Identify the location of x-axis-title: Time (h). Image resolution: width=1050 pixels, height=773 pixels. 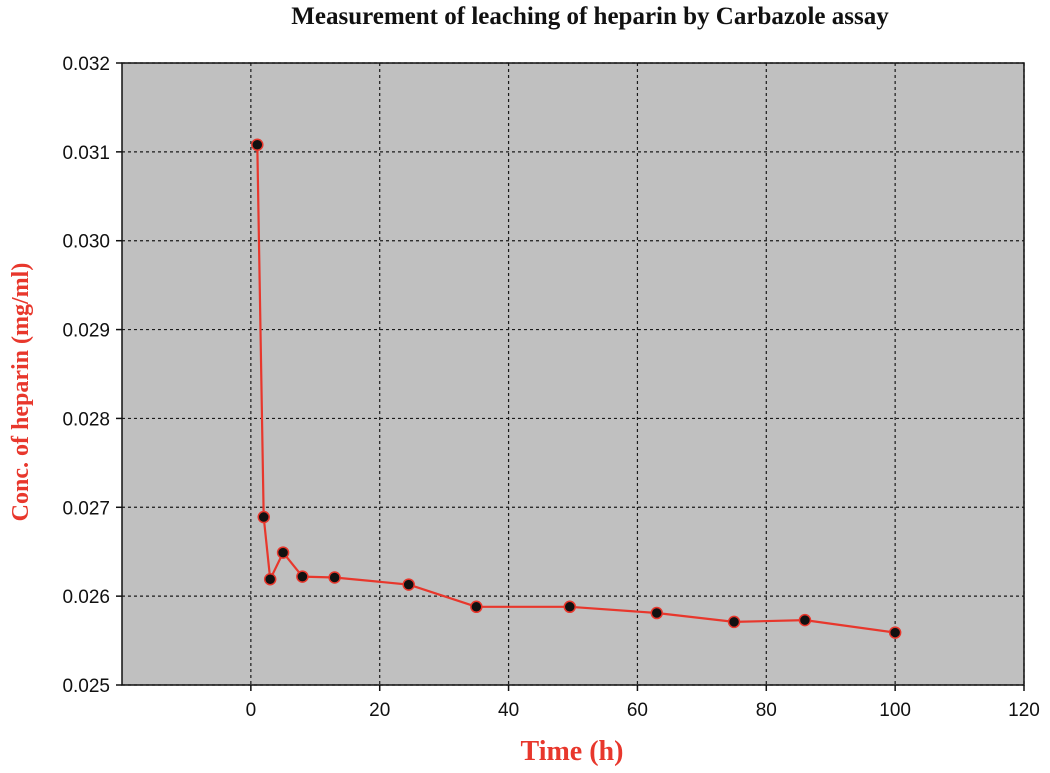
(572, 751).